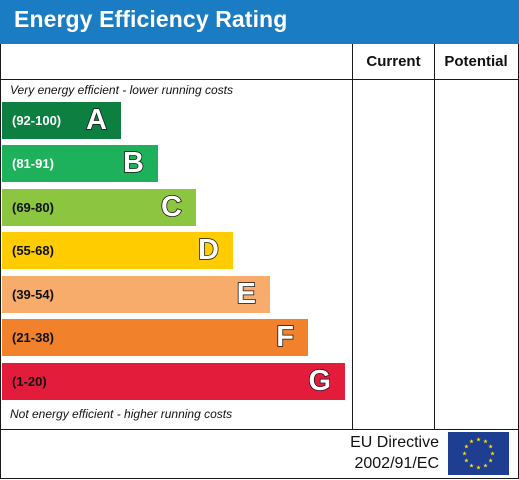 The height and width of the screenshot is (480, 519). I want to click on page-title: Energy Efficiency Rating, so click(151, 19).